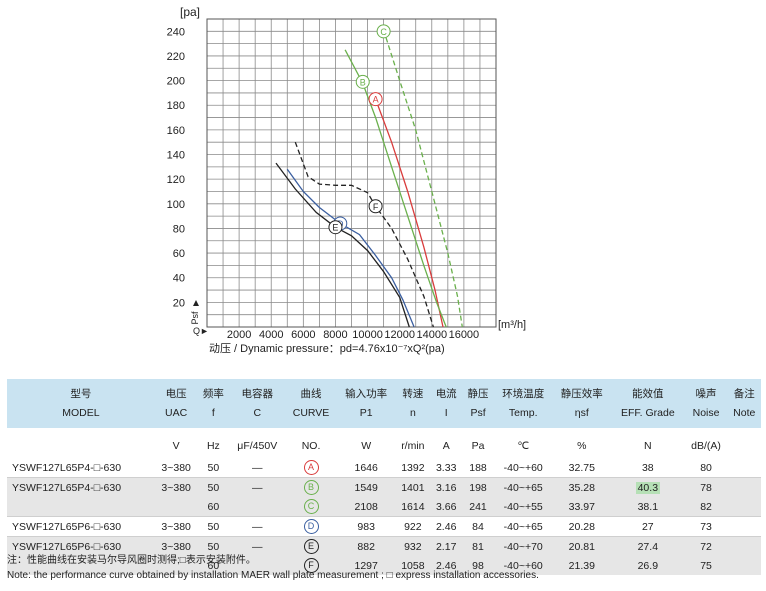  I want to click on cell-curve: C, so click(311, 507).